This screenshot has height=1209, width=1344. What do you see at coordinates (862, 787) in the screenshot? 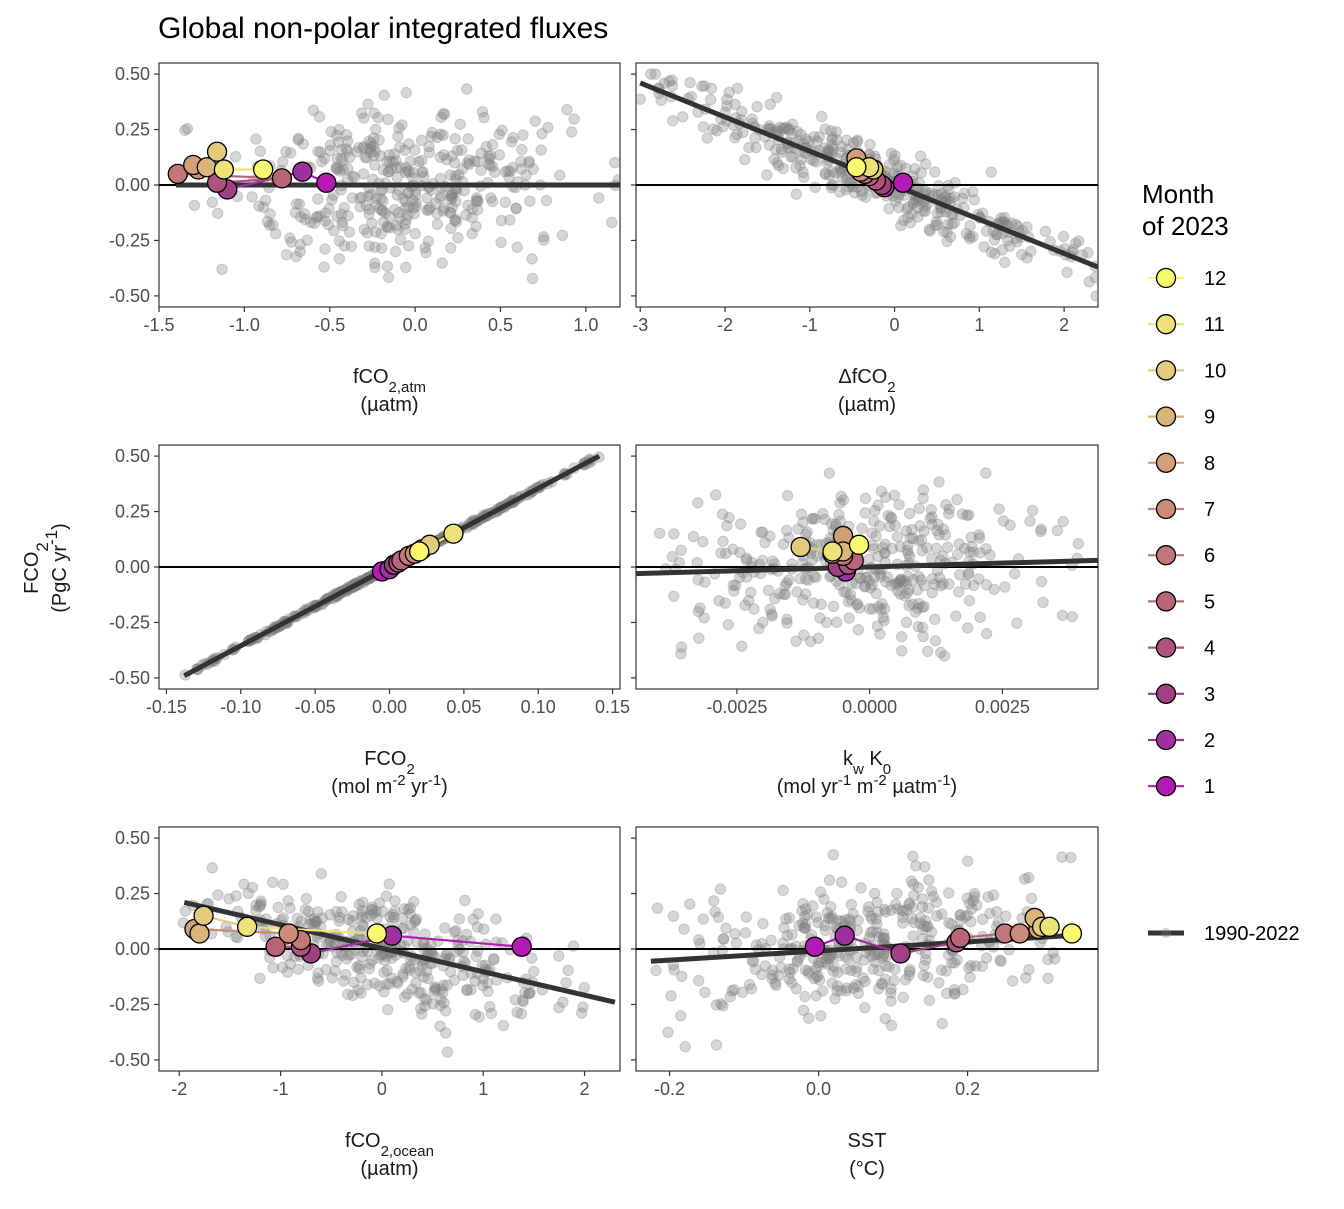
I see `x-axis-unit-part-2: m` at bounding box center [862, 787].